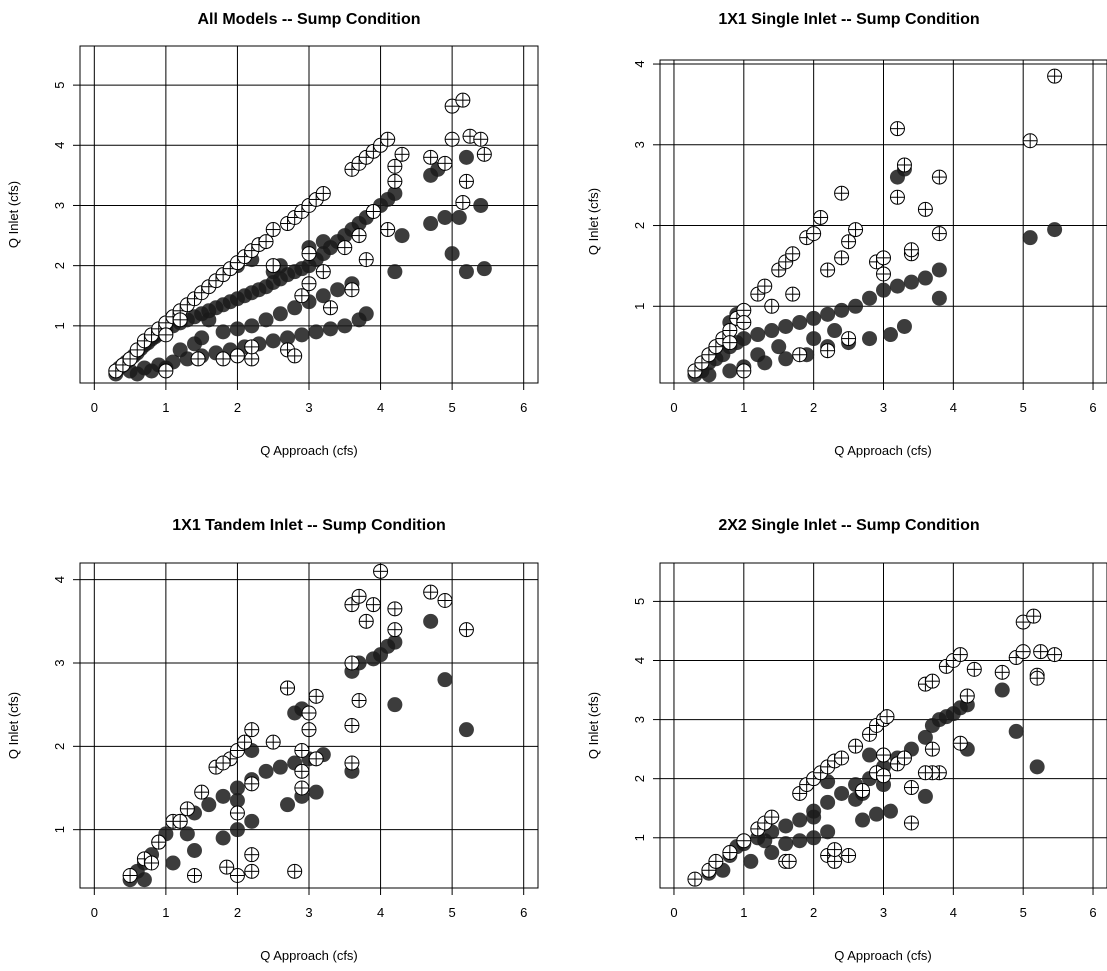 The image size is (1107, 971). I want to click on x-tick-label: 1, so click(165, 912).